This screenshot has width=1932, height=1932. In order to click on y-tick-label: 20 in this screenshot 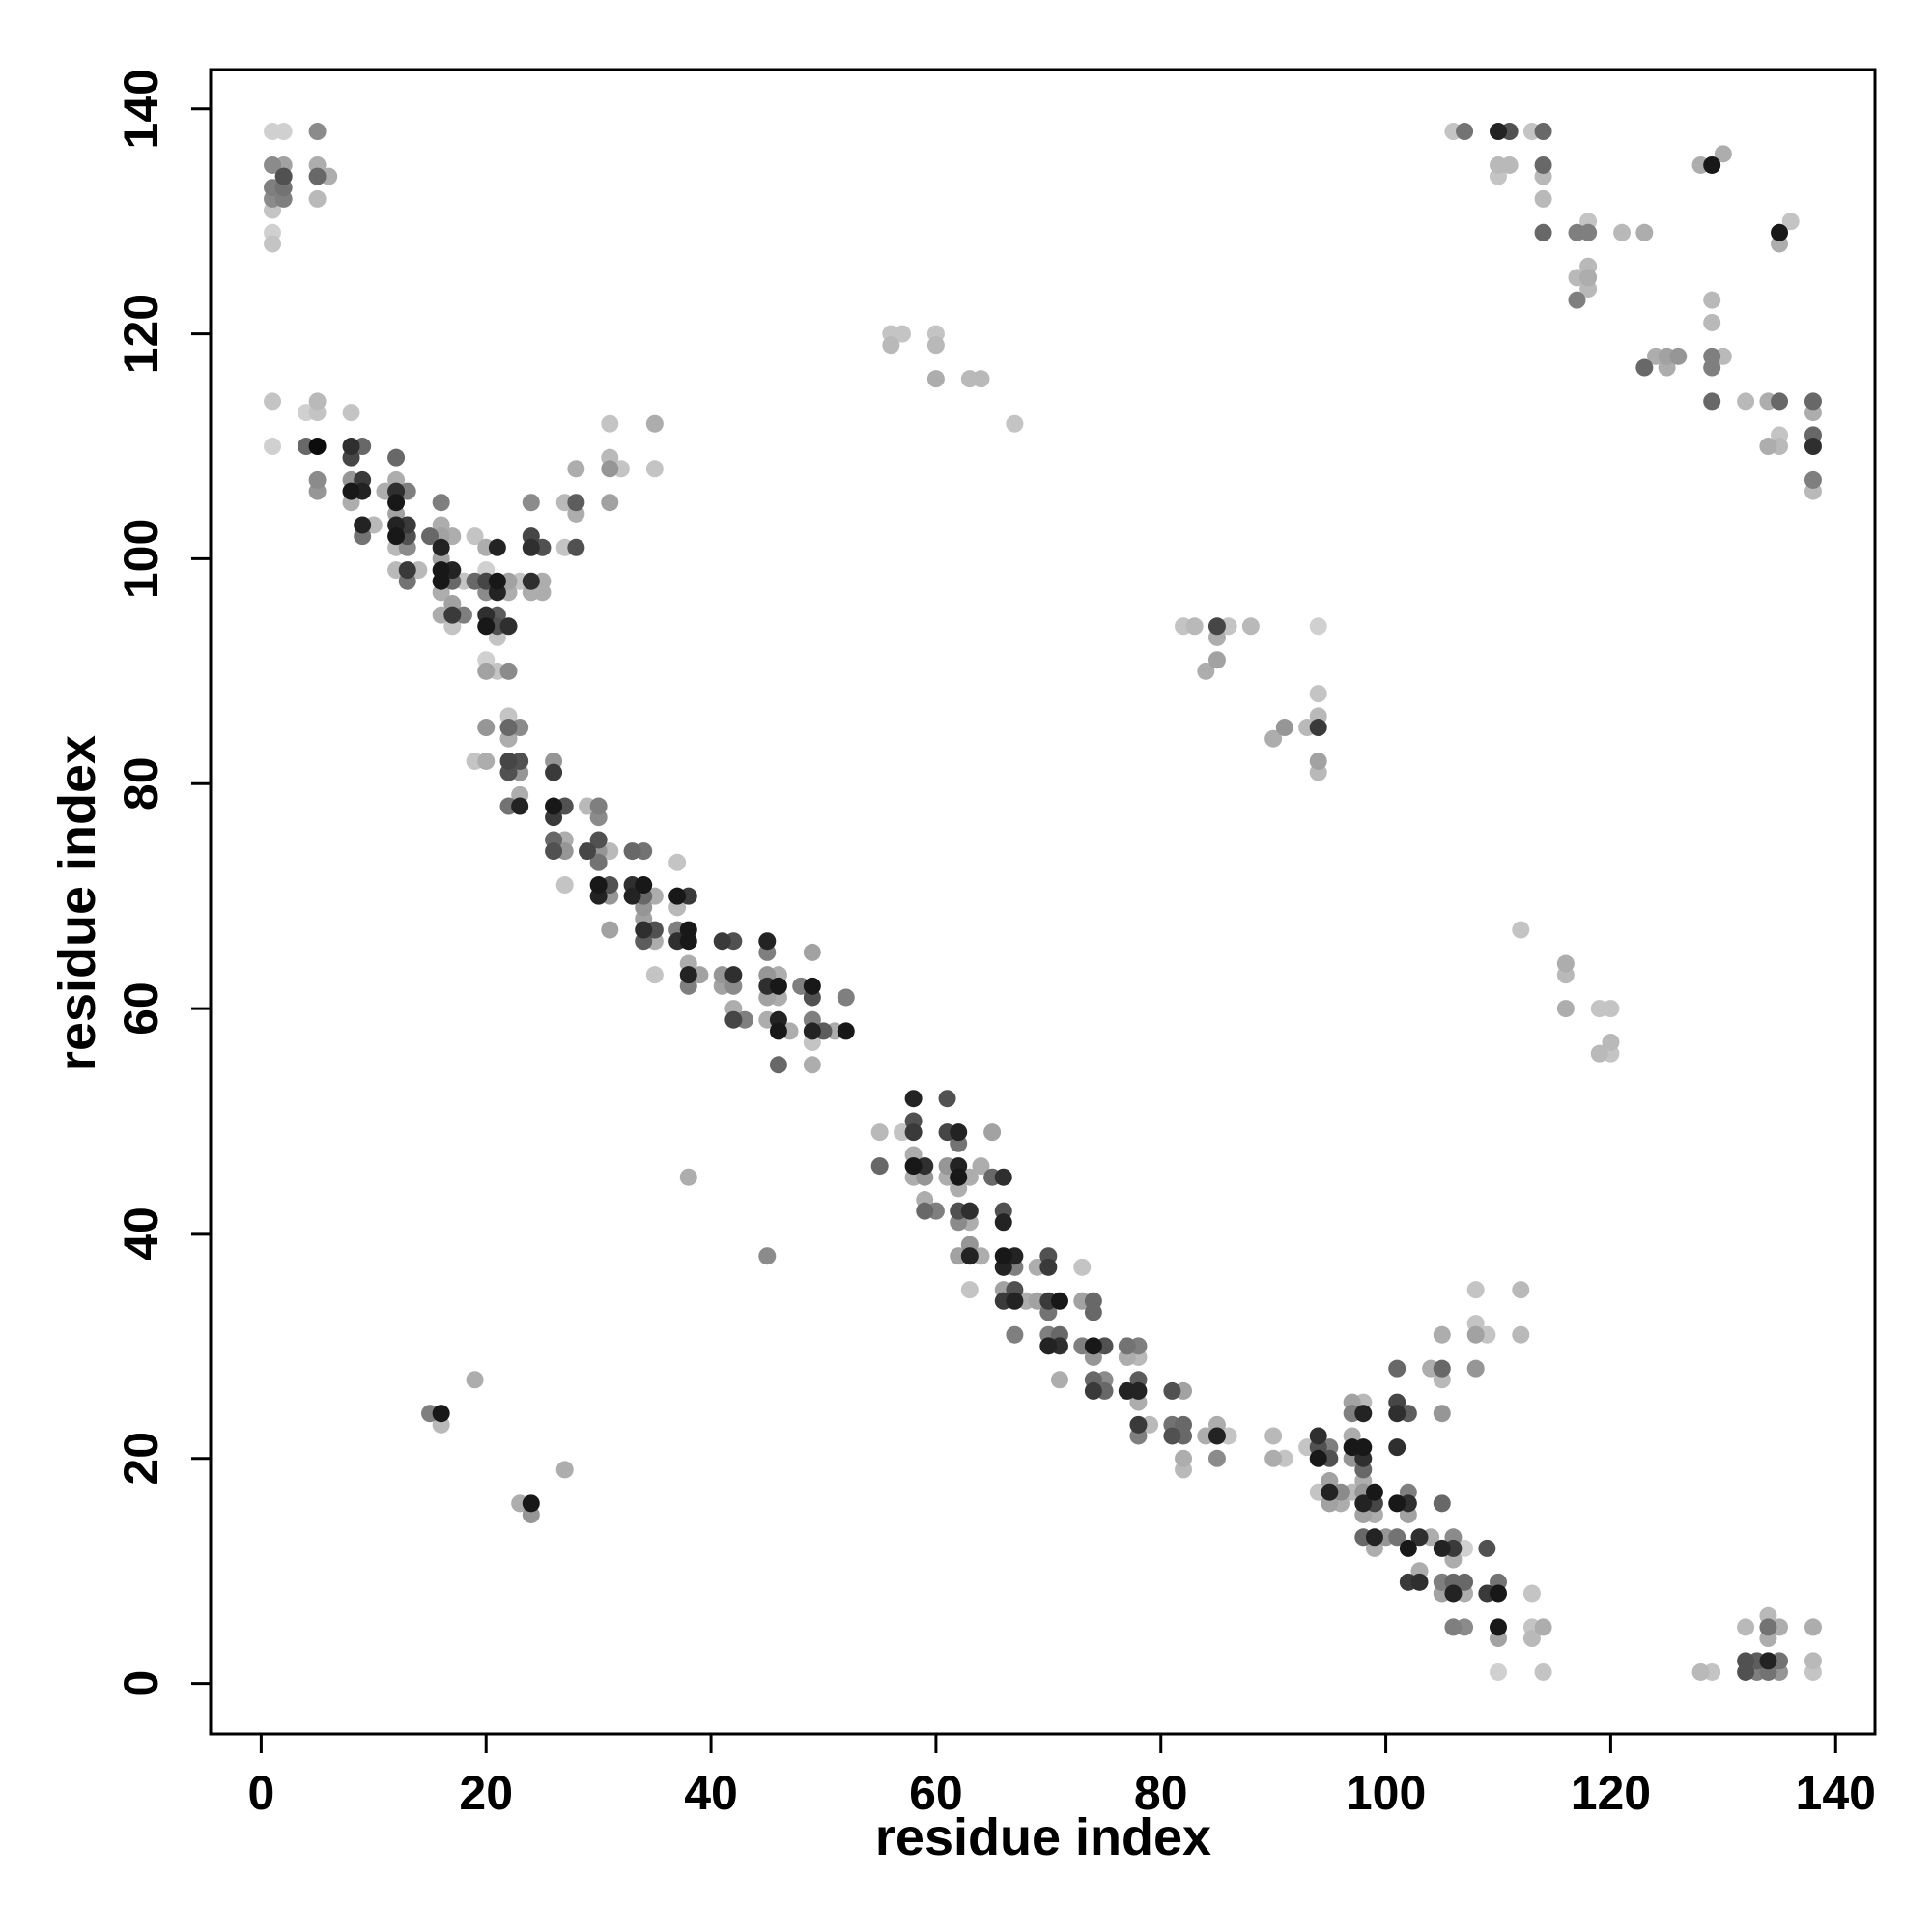, I will do `click(141, 1459)`.